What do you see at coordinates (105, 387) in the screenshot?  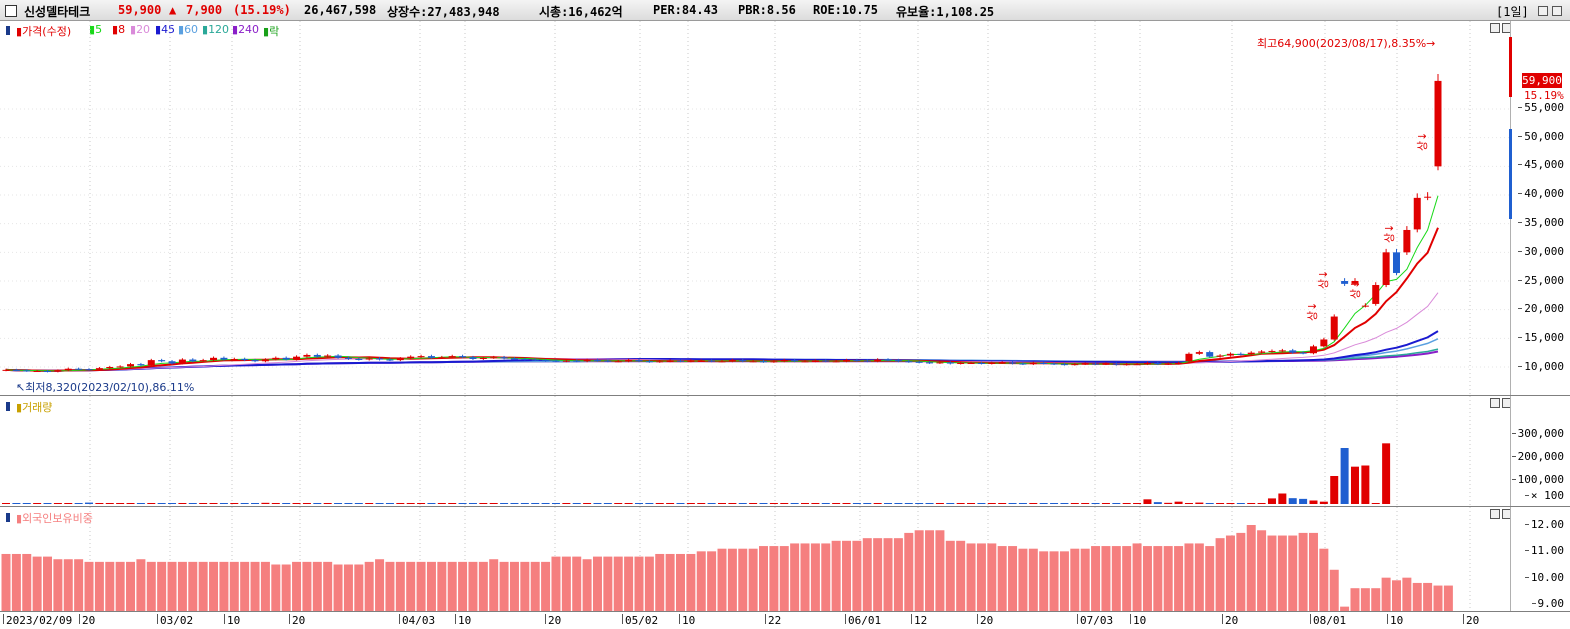 I see `low-annotation: ↖최저8,320(2023/02/10),86.11%` at bounding box center [105, 387].